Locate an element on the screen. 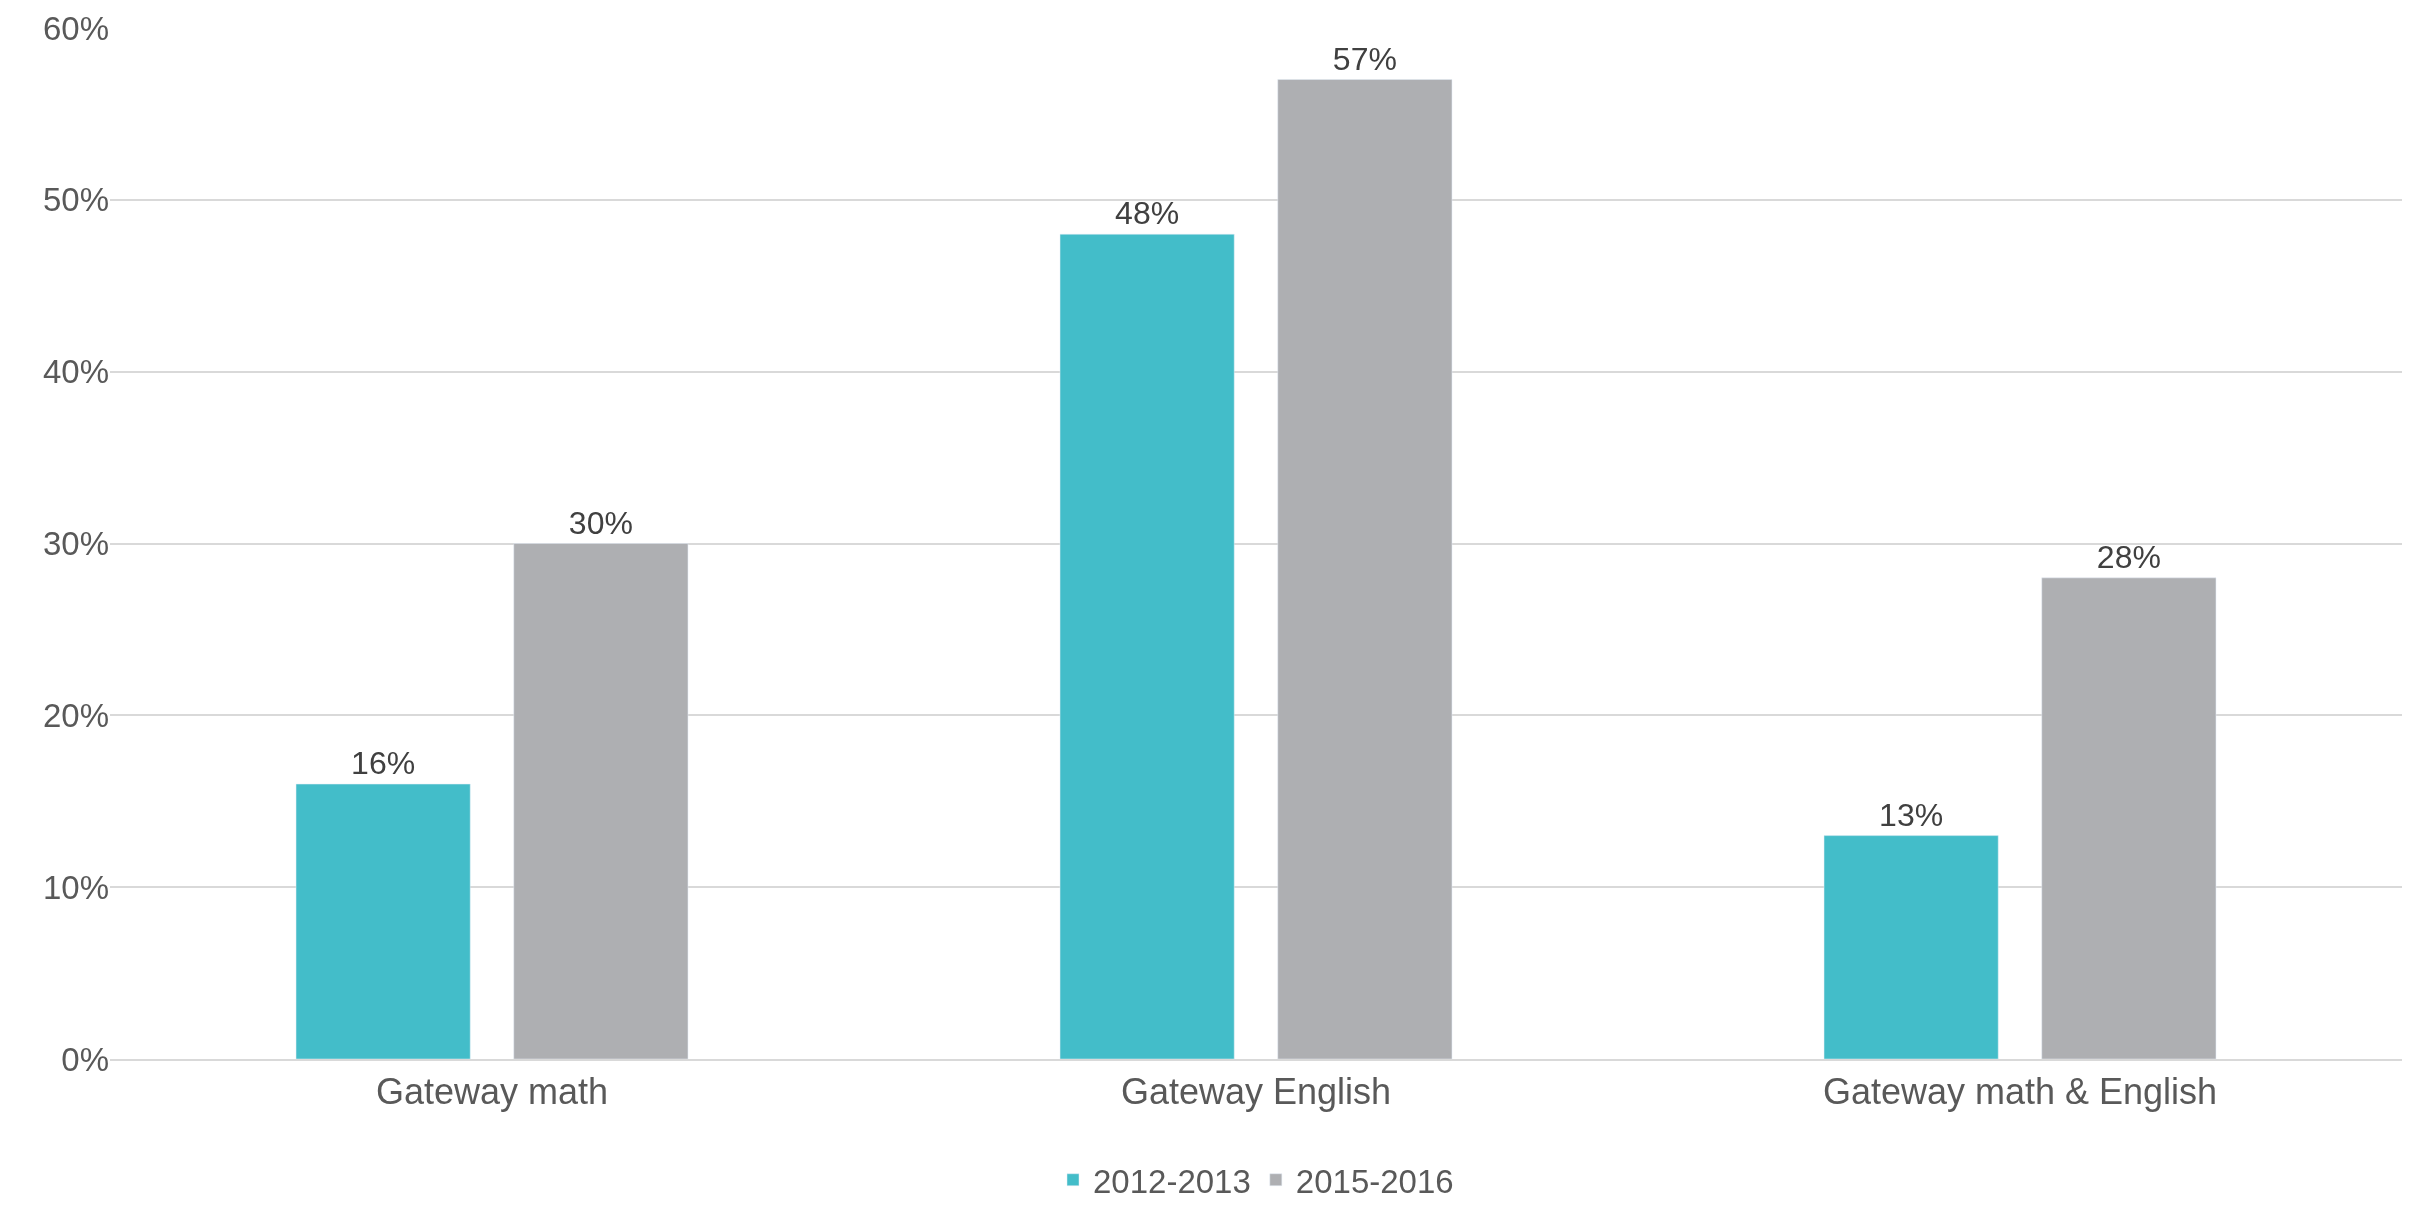  y-tick-label: 40% is located at coordinates (75, 372).